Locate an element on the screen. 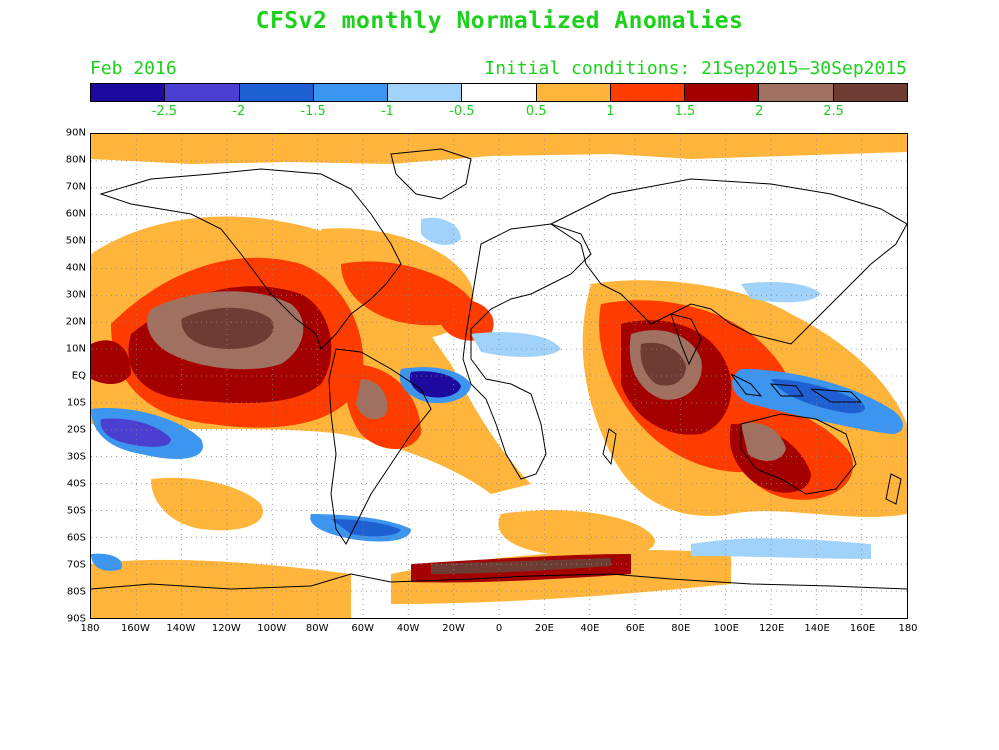  longitude-label: 140E is located at coordinates (817, 628).